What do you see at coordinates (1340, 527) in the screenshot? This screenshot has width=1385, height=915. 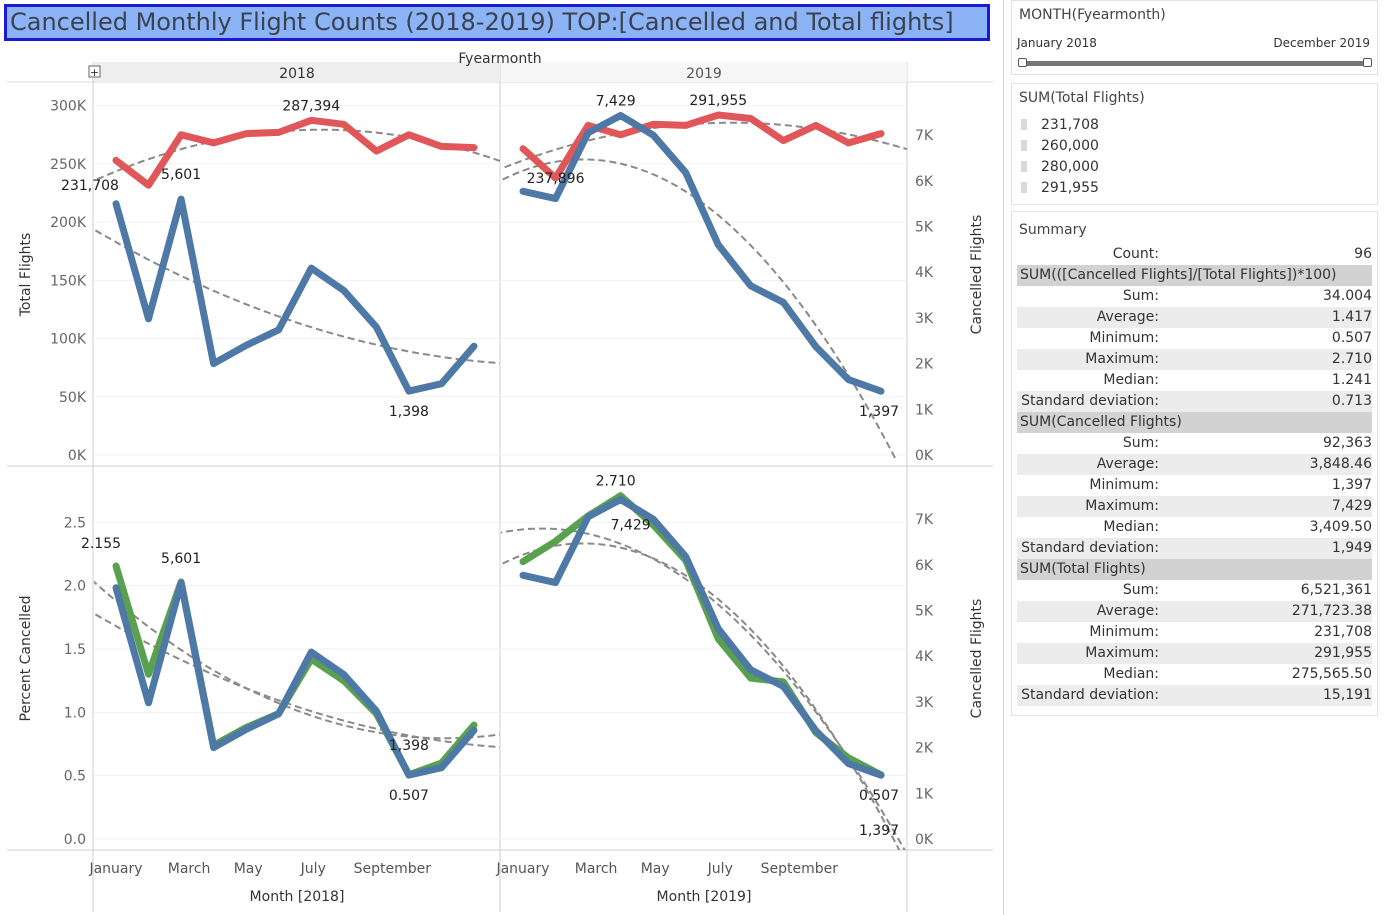 I see `summary-value: 3,409.50` at bounding box center [1340, 527].